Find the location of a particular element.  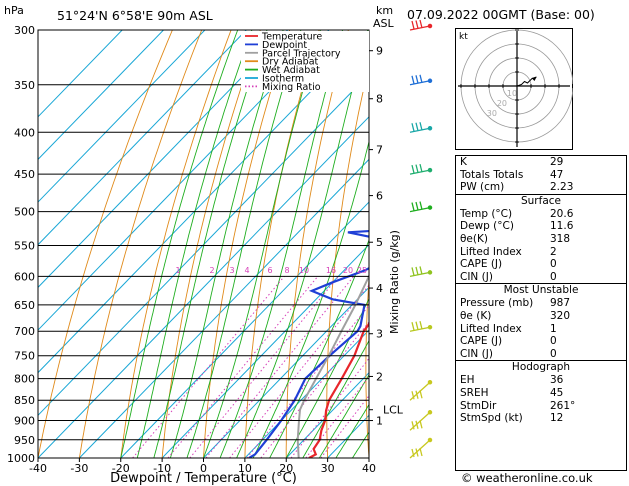

mixing-ratio-label: 16 is located at coordinates (331, 270).